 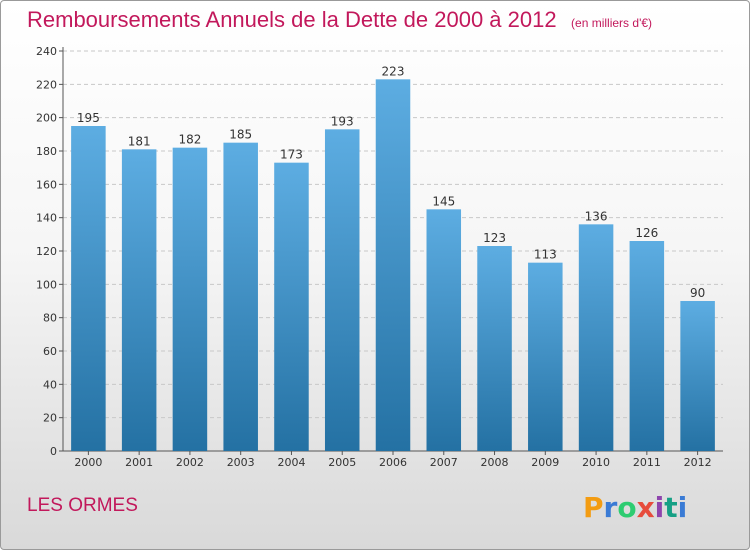 I want to click on brand-letter: t, so click(x=671, y=507).